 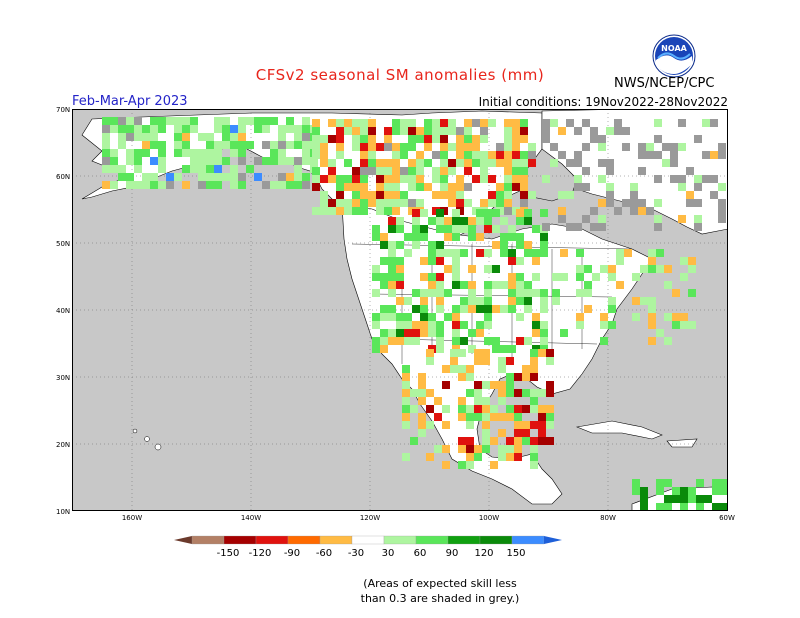 I want to click on skill-note-line1: (Areas of expected skill less, so click(x=440, y=583).